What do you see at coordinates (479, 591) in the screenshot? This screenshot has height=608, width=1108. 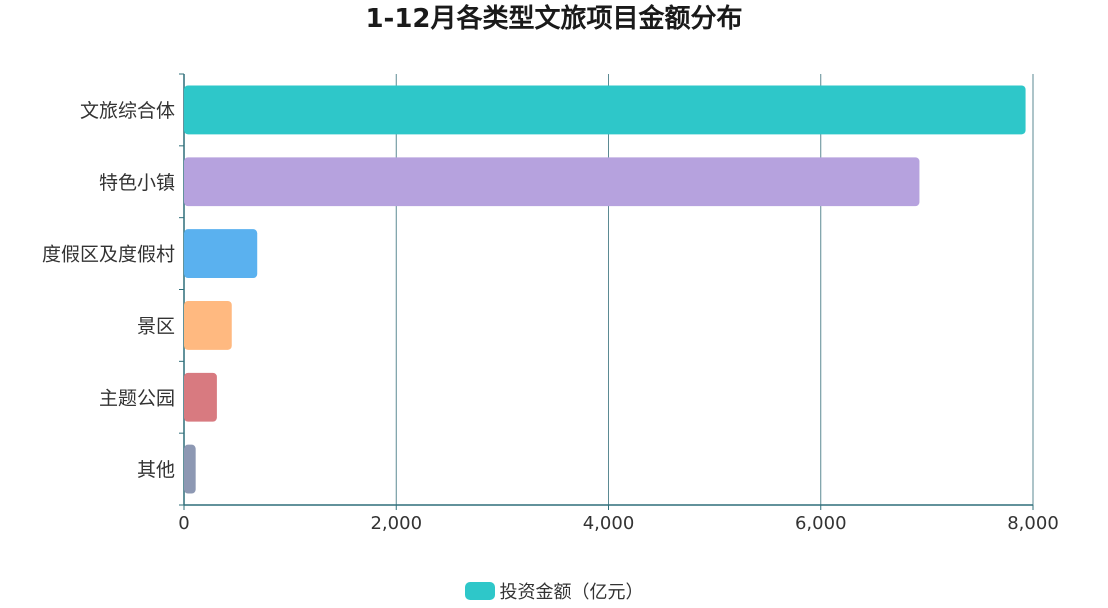 I see `legend-swatch` at bounding box center [479, 591].